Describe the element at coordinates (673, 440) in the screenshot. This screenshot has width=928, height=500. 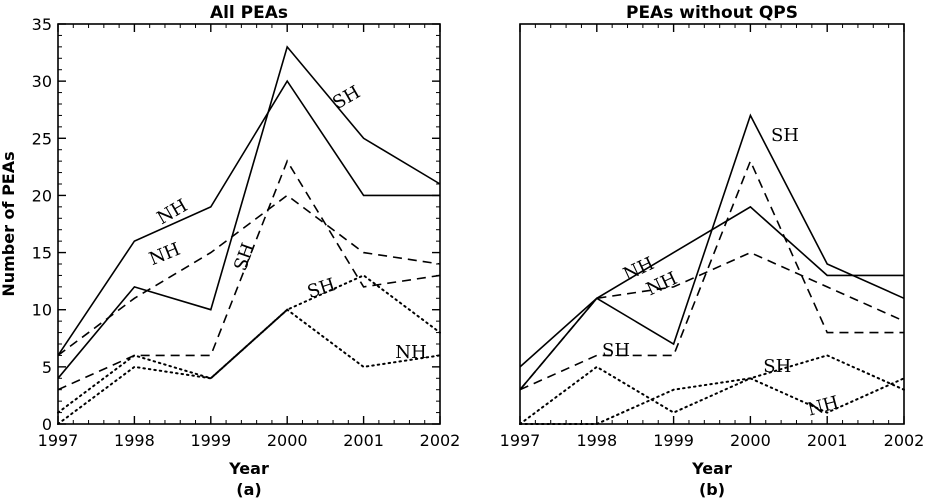
I see `panel-b-x-tick-label: 1999` at that location.